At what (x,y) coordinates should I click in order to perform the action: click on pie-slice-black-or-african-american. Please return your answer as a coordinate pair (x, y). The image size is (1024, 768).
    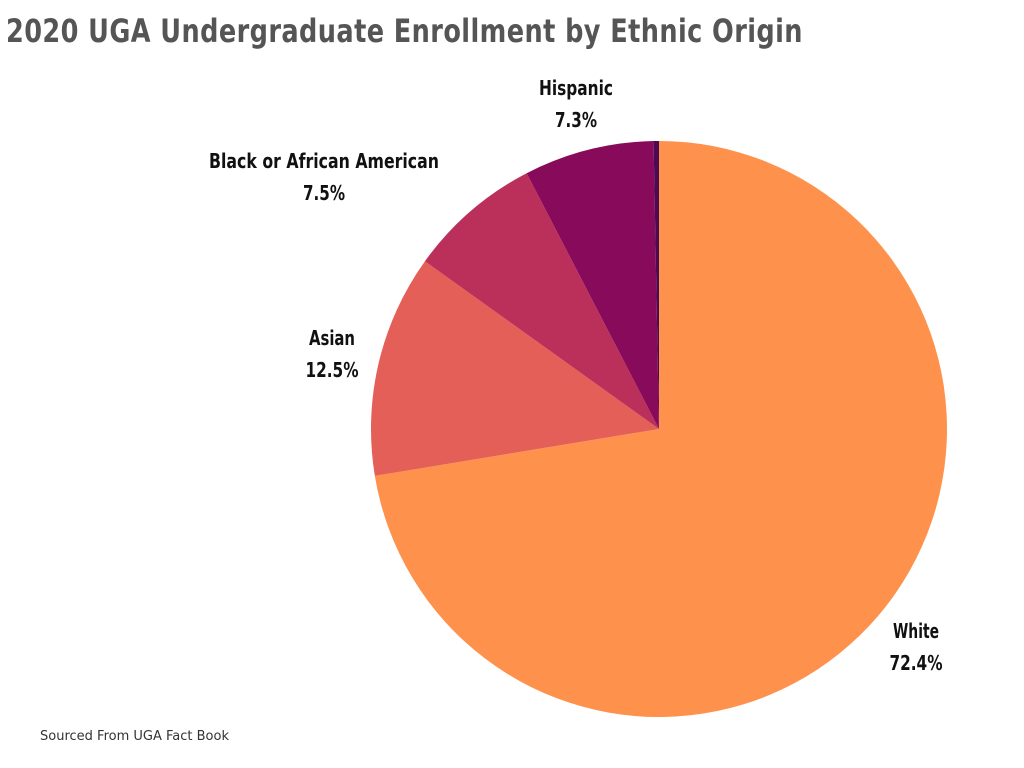
    Looking at the image, I should click on (541, 301).